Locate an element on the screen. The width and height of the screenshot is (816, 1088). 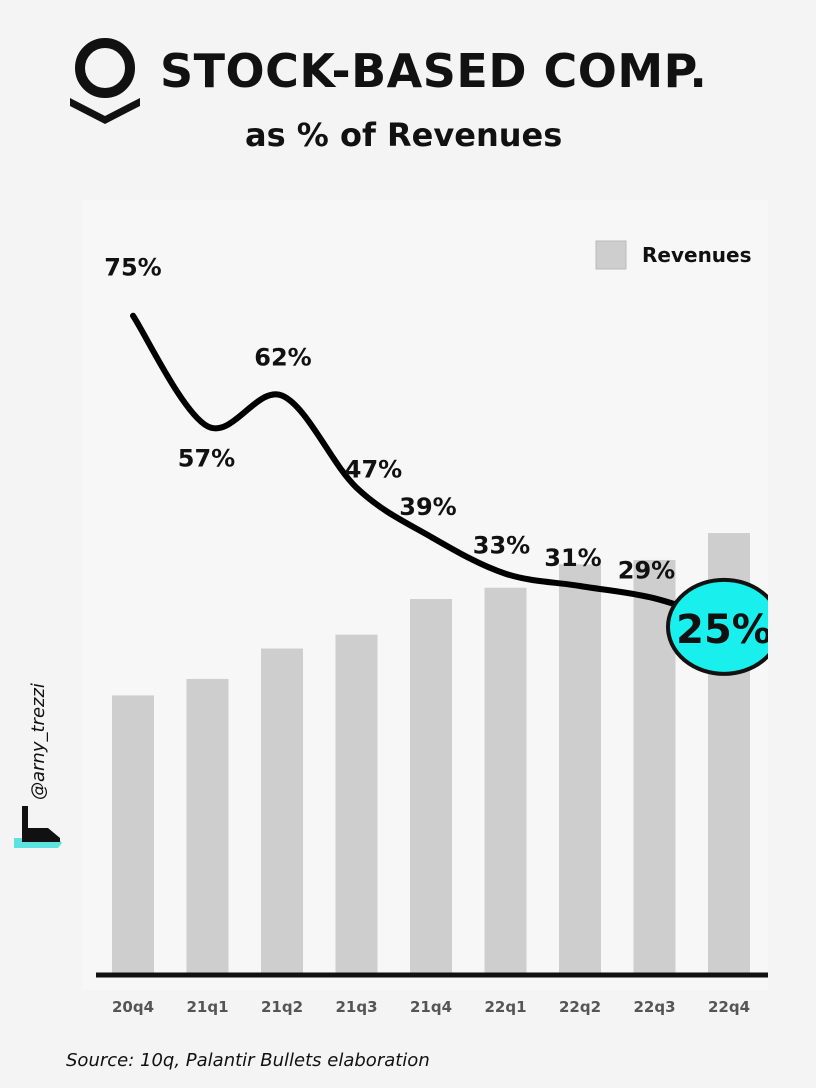
data-label-22q2: 31% is located at coordinates (572, 558).